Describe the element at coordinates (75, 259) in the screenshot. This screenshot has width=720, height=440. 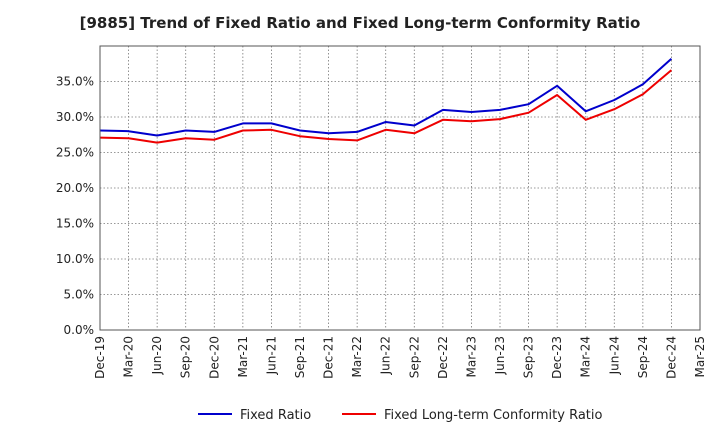
I see `y-tick-label: 10.0%` at that location.